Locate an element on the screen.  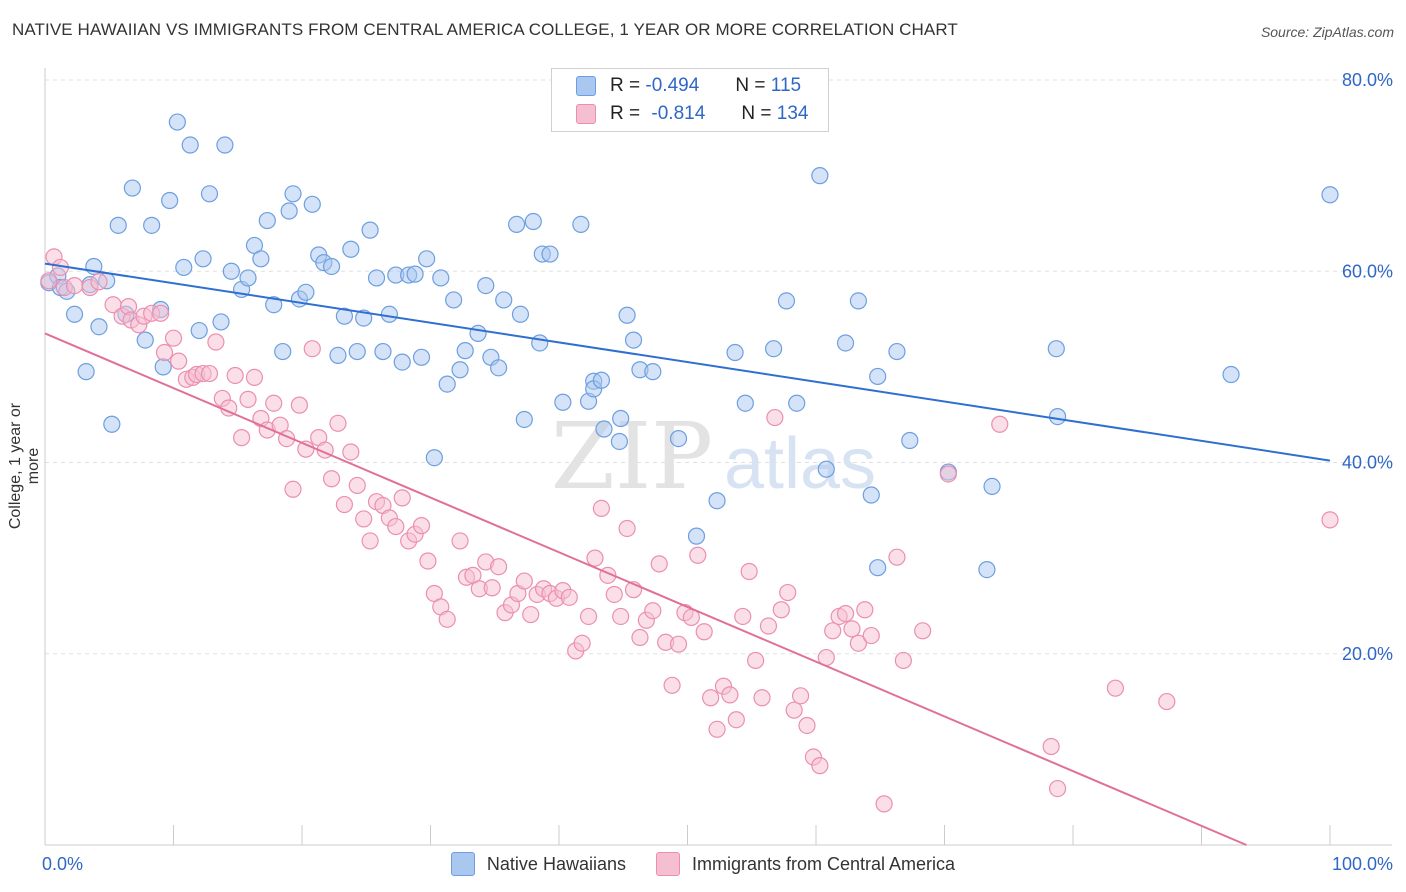
watermark-atlas: atlas is located at coordinates (800, 464).